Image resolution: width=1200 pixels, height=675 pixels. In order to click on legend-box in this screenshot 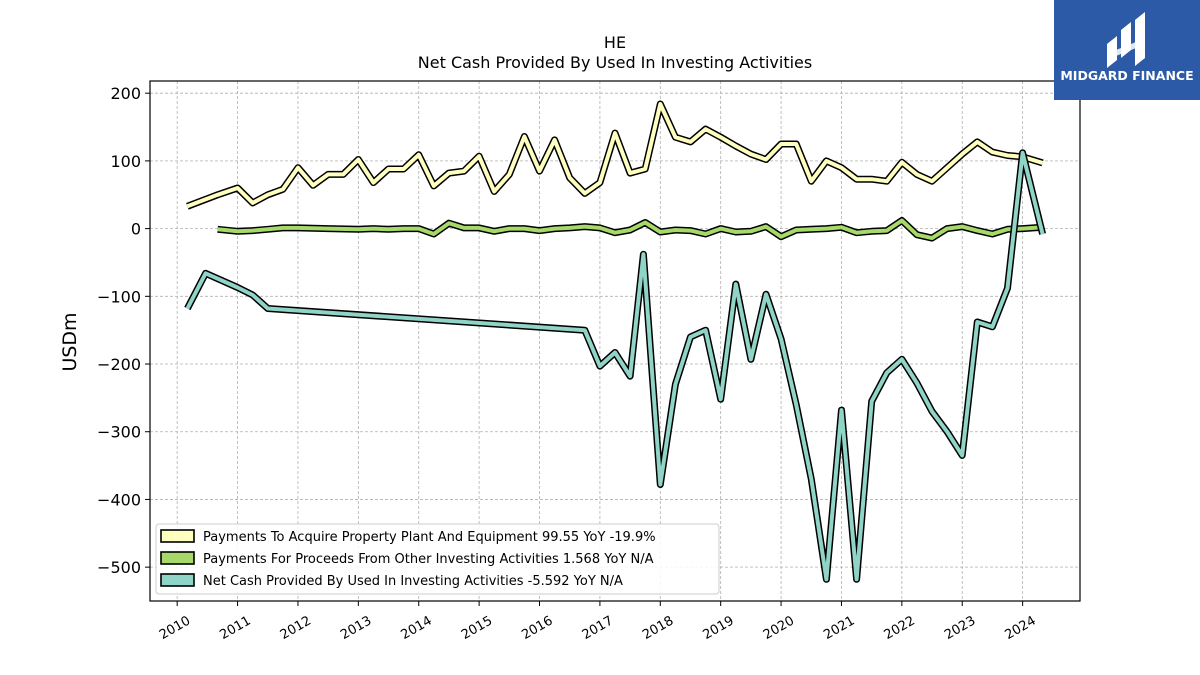, I will do `click(437, 559)`.